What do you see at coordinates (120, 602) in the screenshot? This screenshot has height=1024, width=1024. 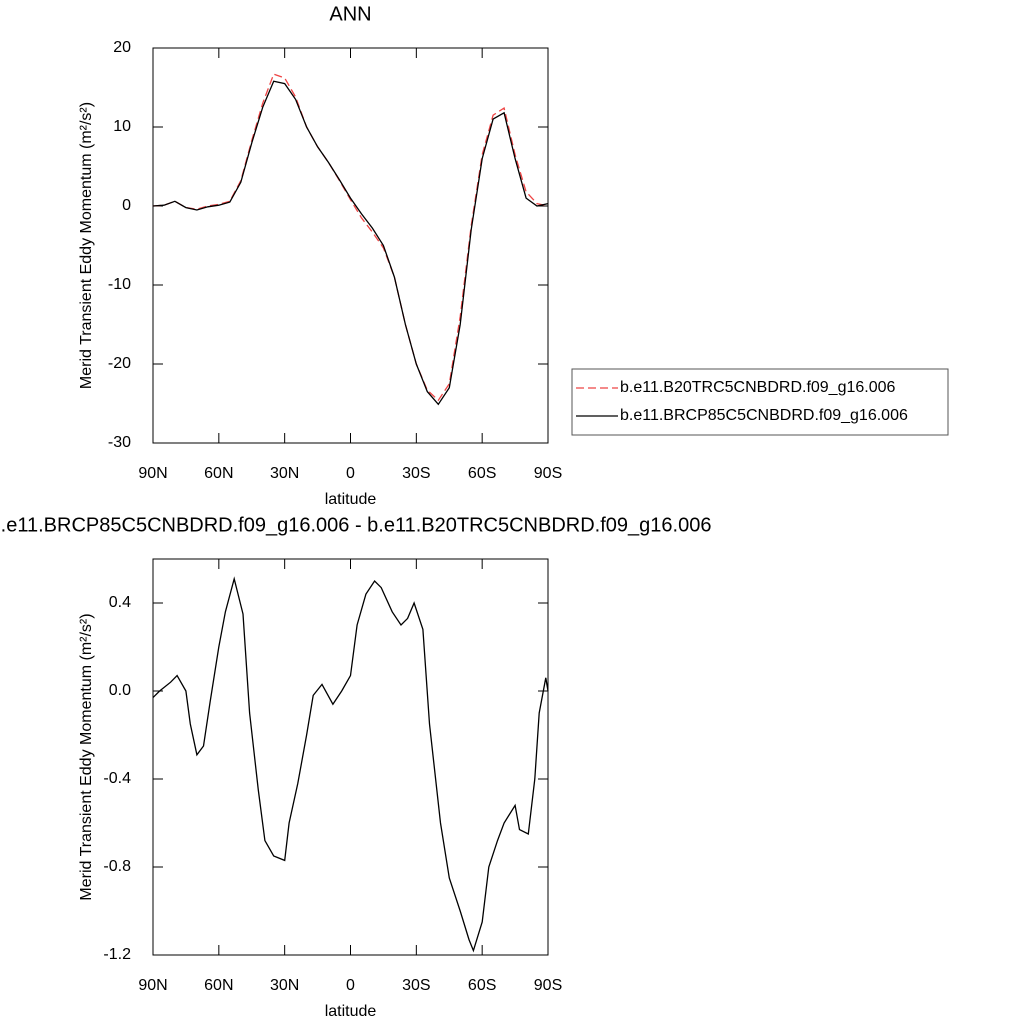 I see `y-tick-label: 0.4` at bounding box center [120, 602].